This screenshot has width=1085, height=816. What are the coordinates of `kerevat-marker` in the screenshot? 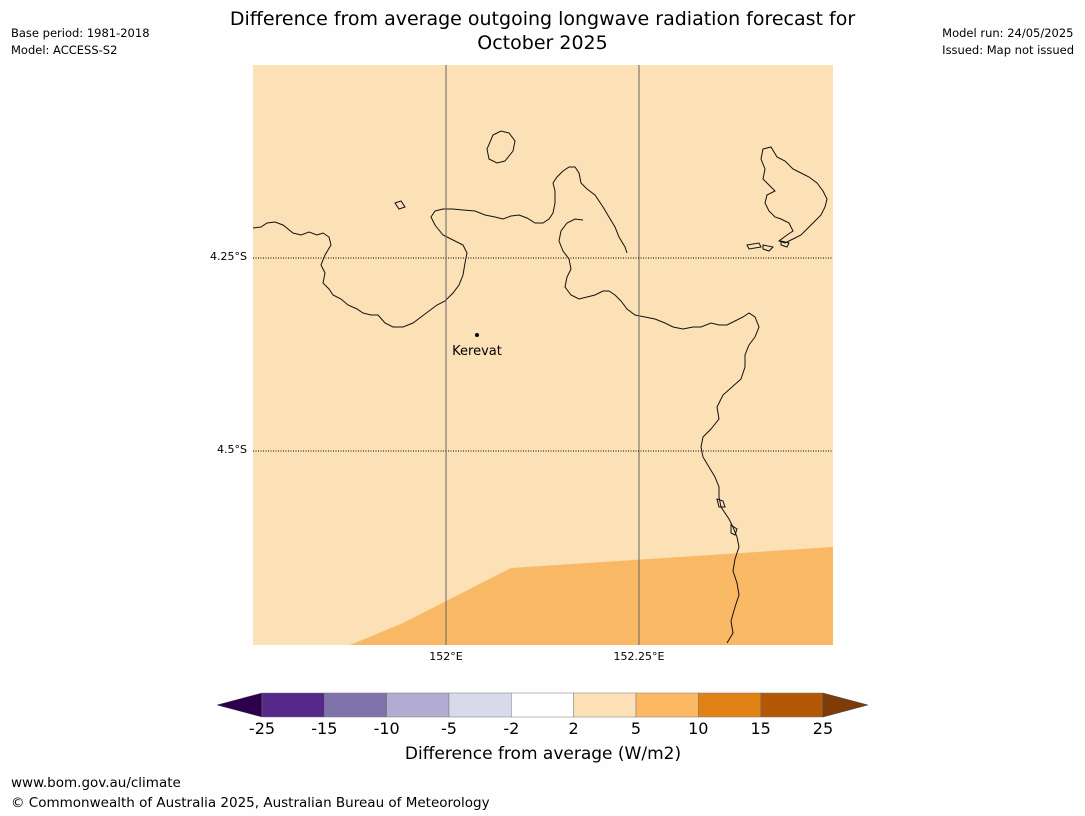 It's located at (477, 335).